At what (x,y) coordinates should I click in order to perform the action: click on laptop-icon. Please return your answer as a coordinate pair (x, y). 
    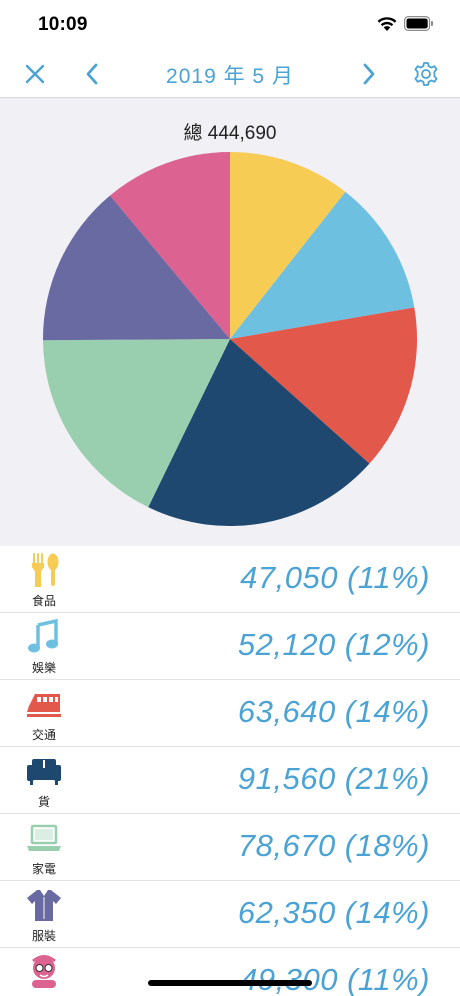
    Looking at the image, I should click on (44, 838).